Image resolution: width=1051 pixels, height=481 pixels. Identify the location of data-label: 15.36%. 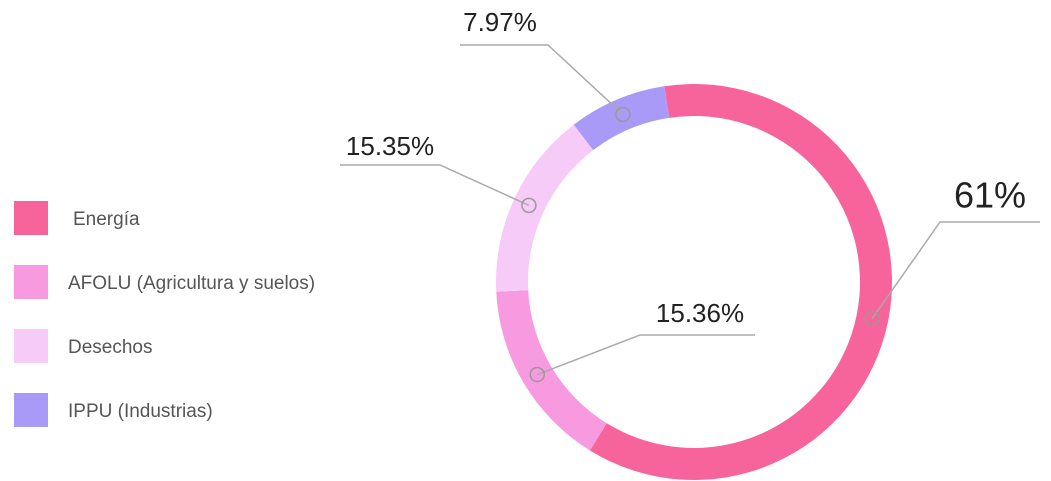
(700, 313).